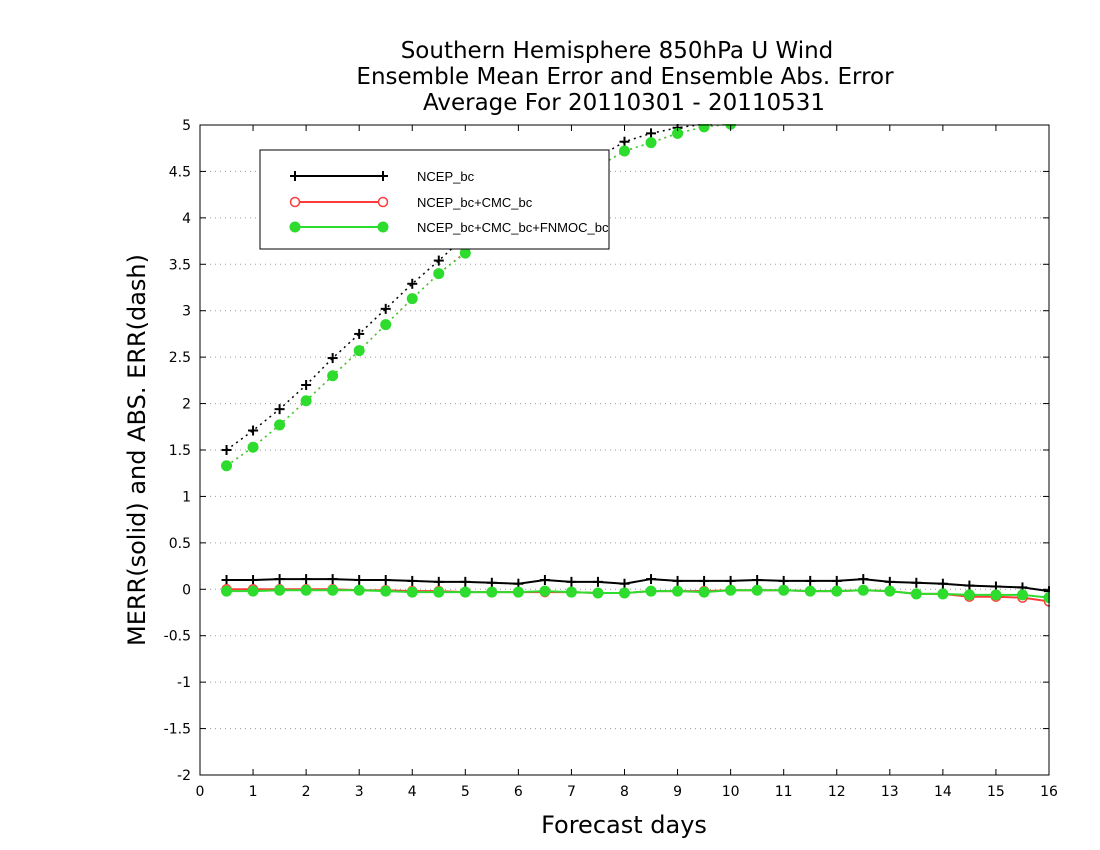  Describe the element at coordinates (253, 792) in the screenshot. I see `x-tick-label: 1` at that location.